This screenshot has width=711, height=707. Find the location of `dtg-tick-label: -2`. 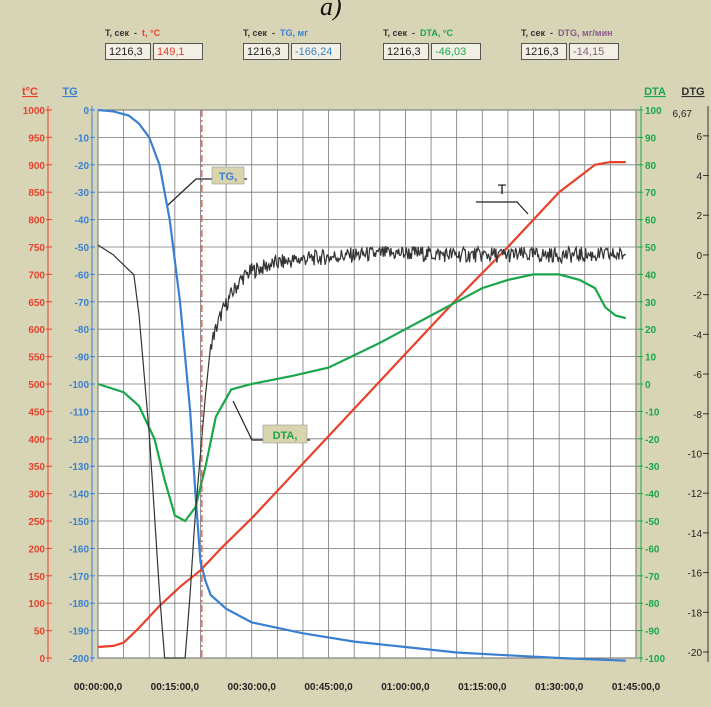

dtg-tick-label: -2 is located at coordinates (697, 296).